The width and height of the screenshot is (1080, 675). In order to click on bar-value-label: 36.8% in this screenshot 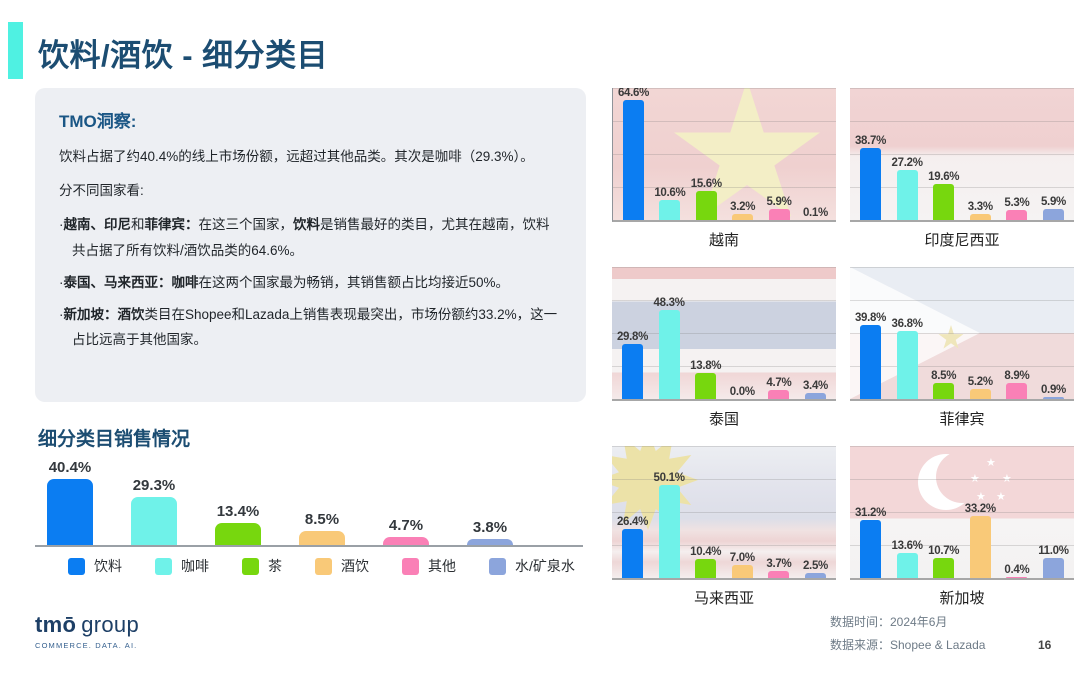, I will do `click(907, 324)`.